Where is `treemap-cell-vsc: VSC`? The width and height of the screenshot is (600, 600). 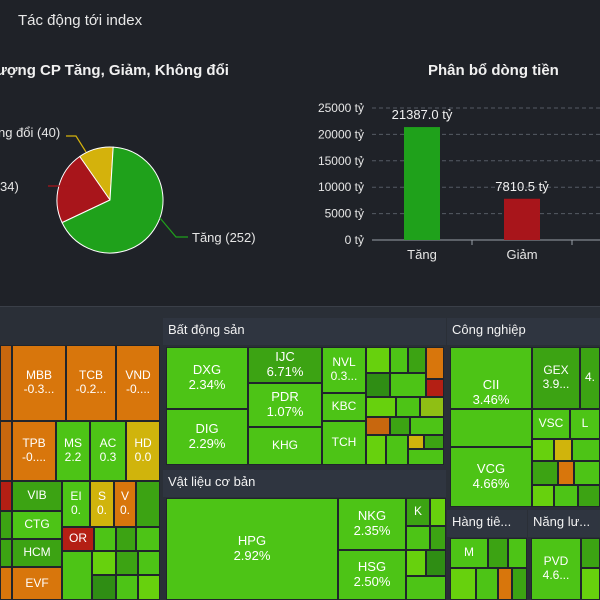
treemap-cell-vsc: VSC is located at coordinates (551, 424).